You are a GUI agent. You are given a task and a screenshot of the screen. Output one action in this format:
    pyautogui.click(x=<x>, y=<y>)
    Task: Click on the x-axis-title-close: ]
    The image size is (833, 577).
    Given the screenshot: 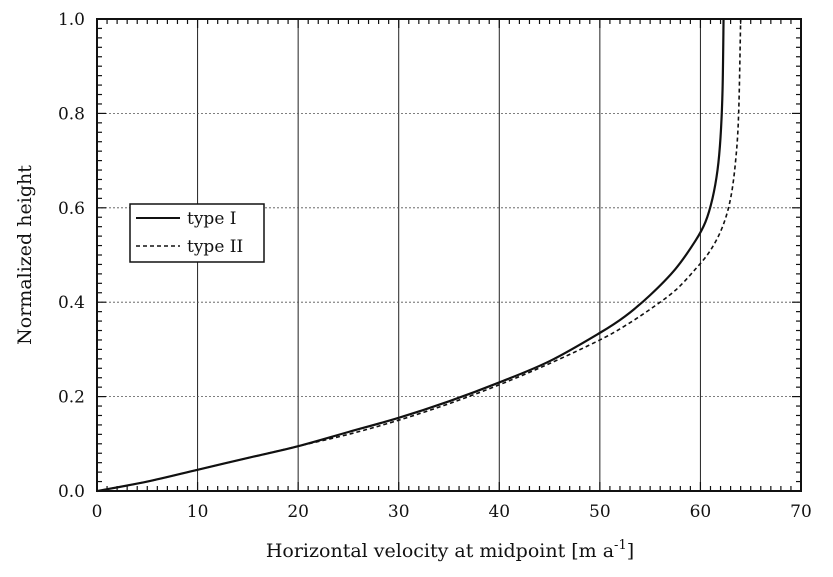 What is the action you would take?
    pyautogui.click(x=630, y=551)
    